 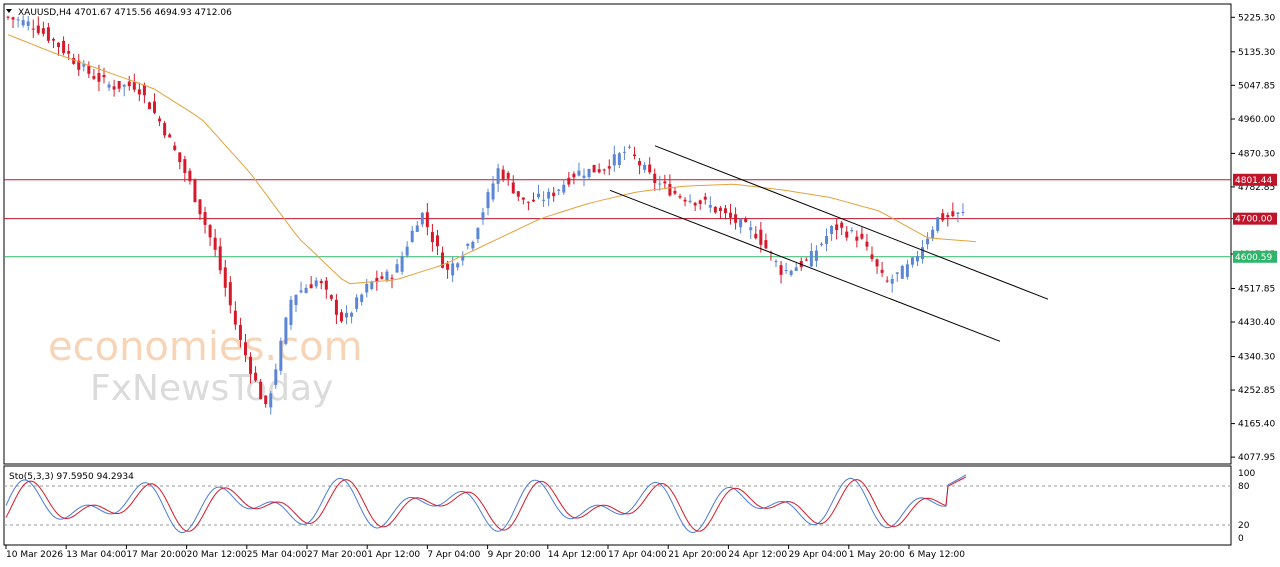 I want to click on y-tick-label: 4340.30, so click(x=1256, y=358).